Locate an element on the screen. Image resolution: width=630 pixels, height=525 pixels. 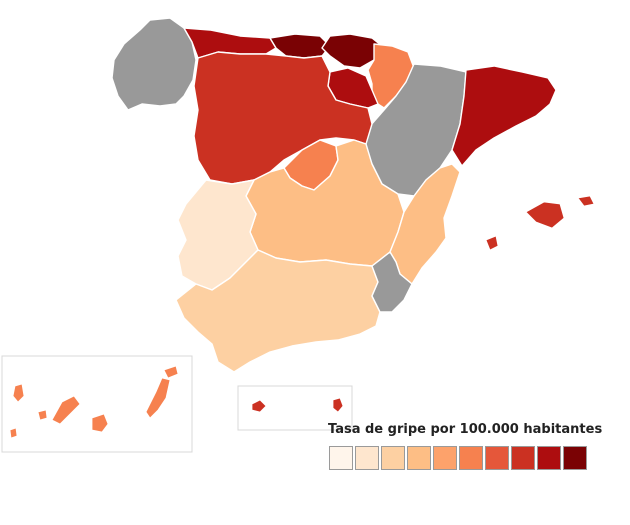
legend: Tasa de gripe por 100.000 habitantes is located at coordinates (465, 450).